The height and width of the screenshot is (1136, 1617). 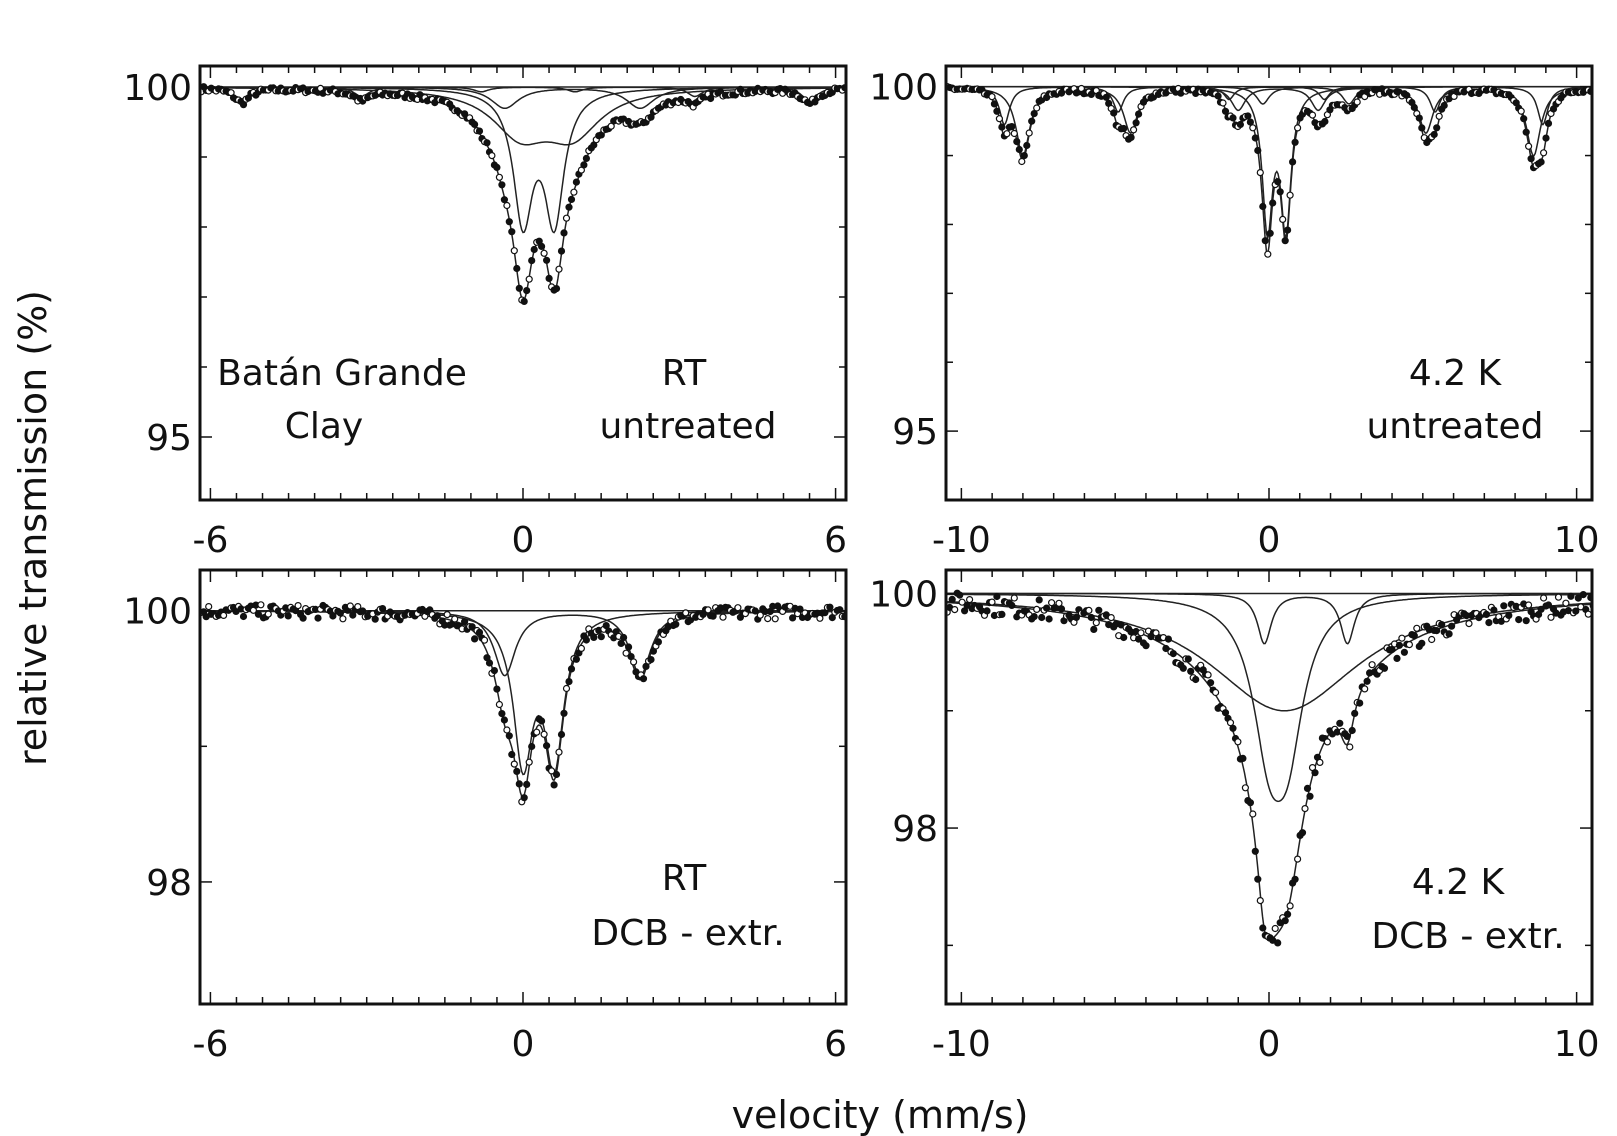 I want to click on total-fit-curve, so click(x=523, y=704).